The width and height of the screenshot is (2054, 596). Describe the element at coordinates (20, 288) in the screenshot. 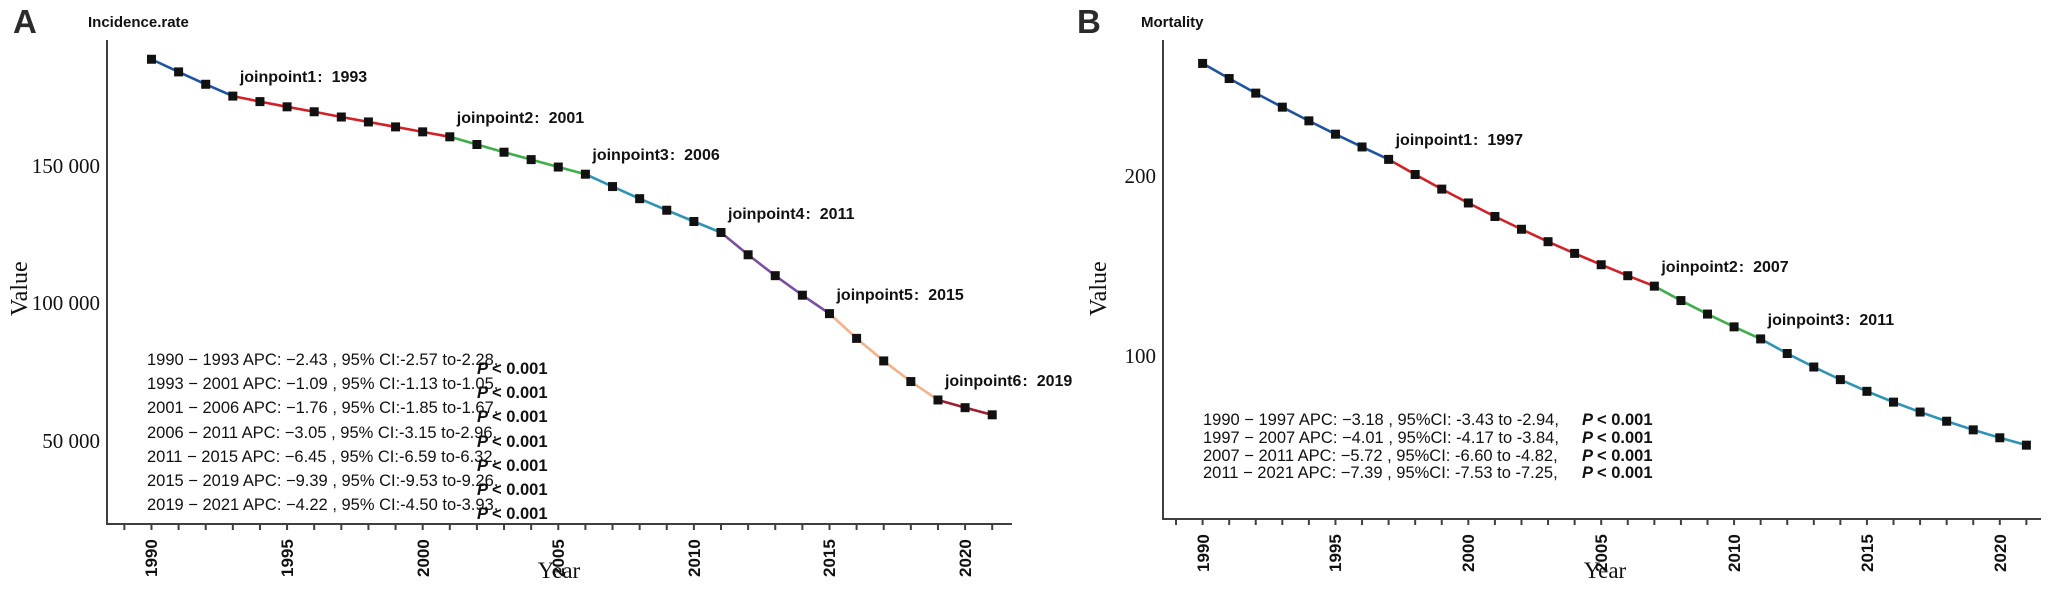

I see `y-axis-label: Value` at that location.